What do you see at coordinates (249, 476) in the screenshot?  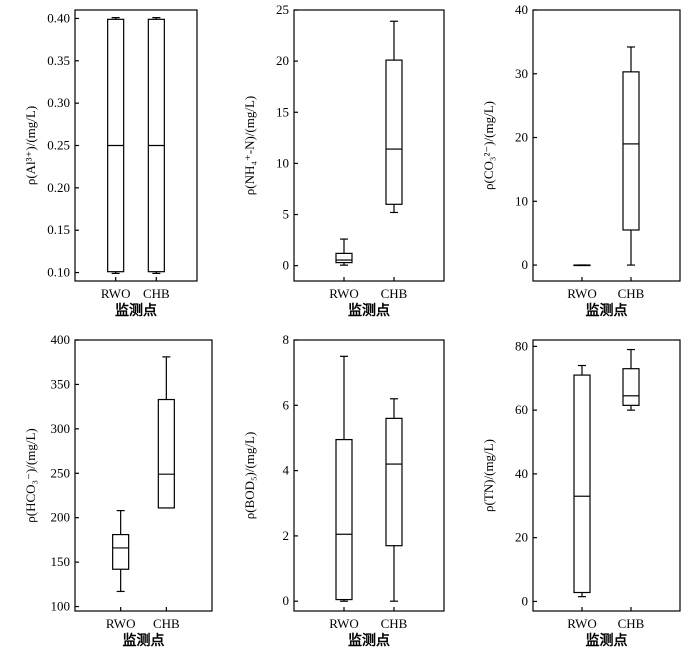 I see `y-axis-label: ρ(BOD₅)/(mg/L)` at bounding box center [249, 476].